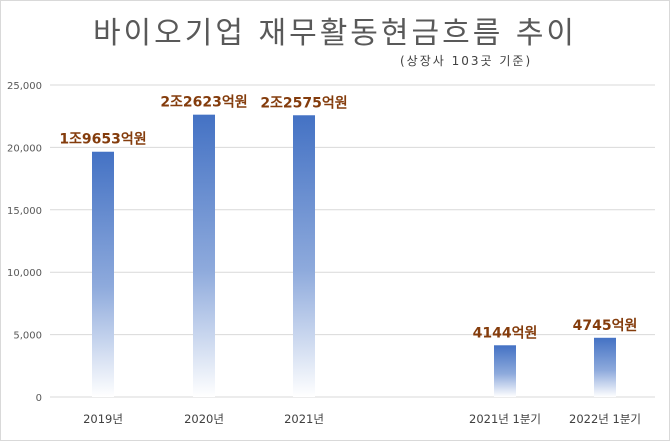 This screenshot has width=670, height=441. Describe the element at coordinates (605, 326) in the screenshot. I see `data-label: 4745억원` at that location.